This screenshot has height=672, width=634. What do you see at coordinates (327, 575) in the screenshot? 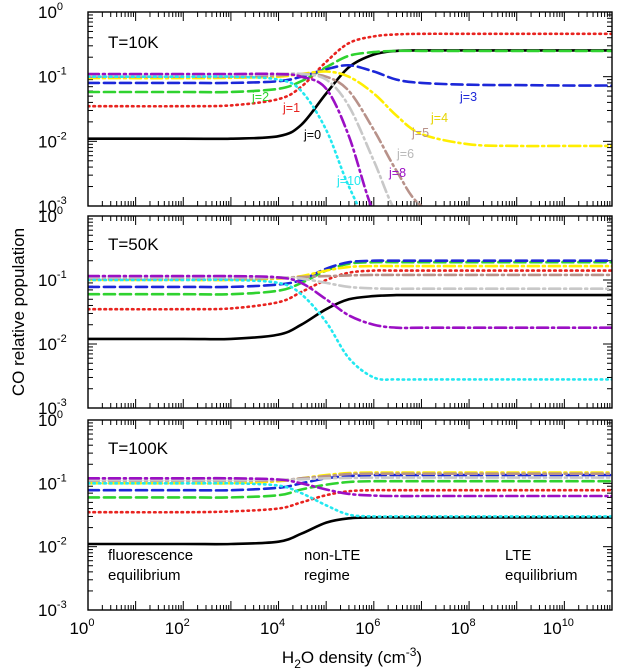
I see `regime-annotation: regime` at bounding box center [327, 575].